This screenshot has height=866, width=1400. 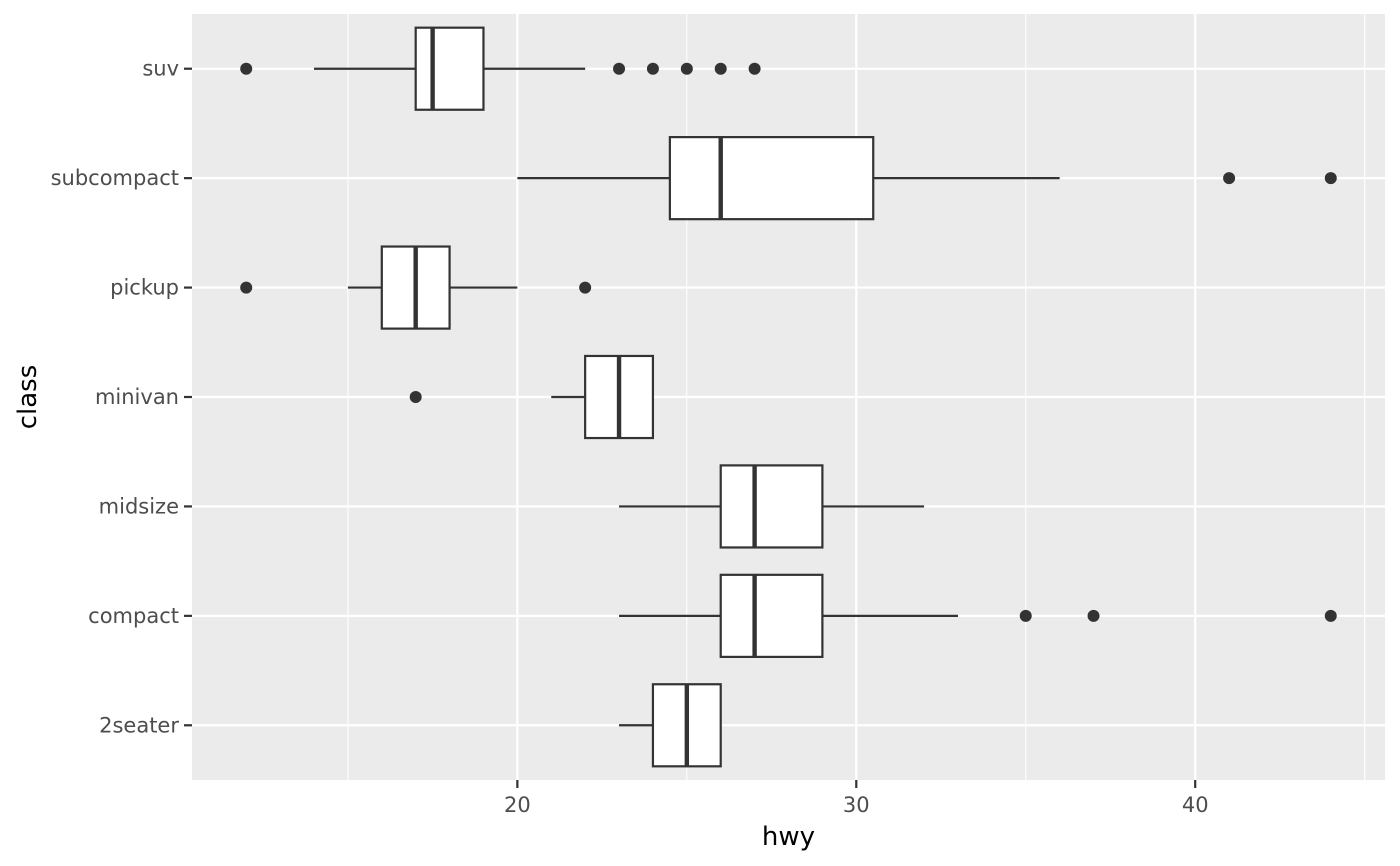 What do you see at coordinates (115, 178) in the screenshot?
I see `y-tick-label: subcompact` at bounding box center [115, 178].